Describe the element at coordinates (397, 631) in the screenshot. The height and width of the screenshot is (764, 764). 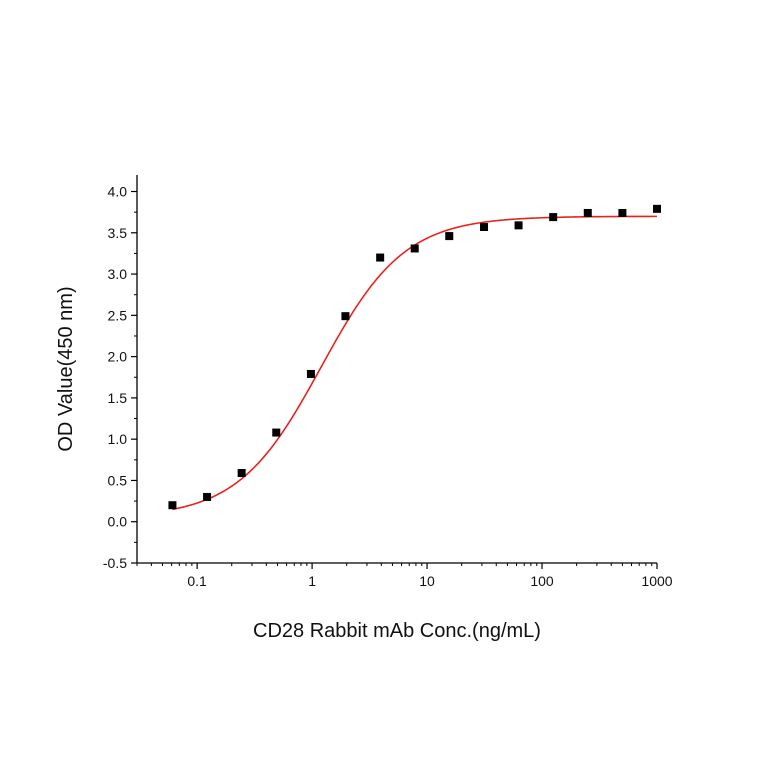
I see `x-axis-title: CD28 Rabbit mAb Conc.(ng/mL)` at that location.